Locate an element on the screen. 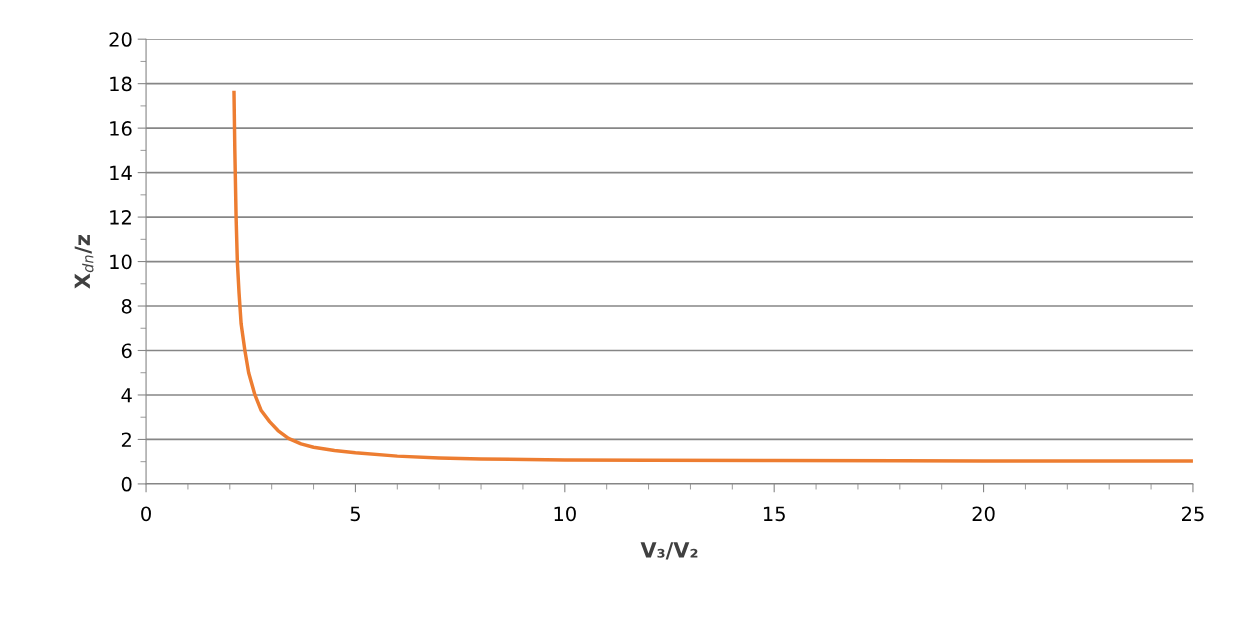 This screenshot has height=622, width=1242. x-axis-title: V₃/V₂ is located at coordinates (669, 551).